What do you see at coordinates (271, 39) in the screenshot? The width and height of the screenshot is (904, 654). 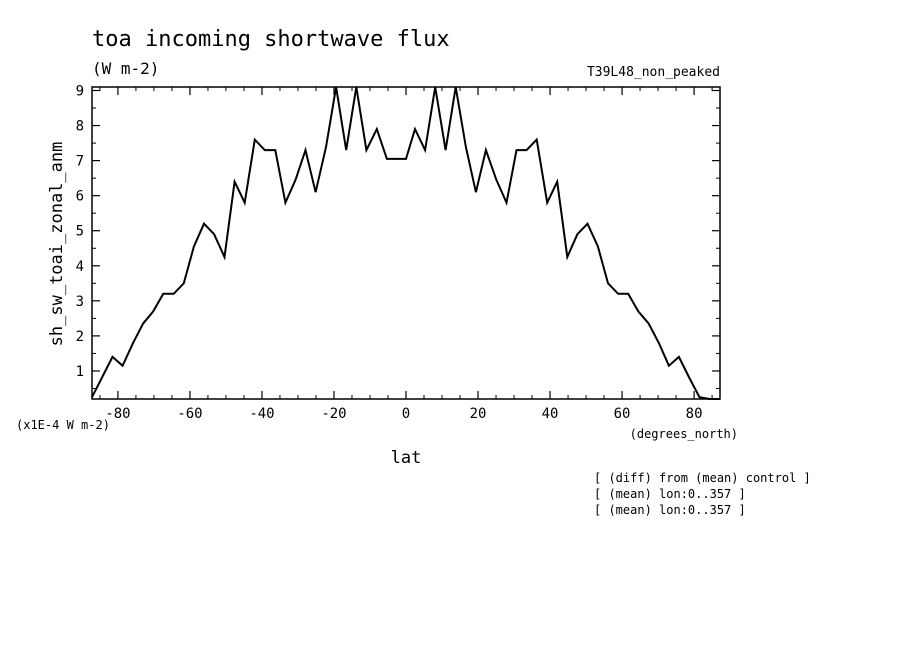 I see `chart-title: toa incoming shortwave flux` at bounding box center [271, 39].